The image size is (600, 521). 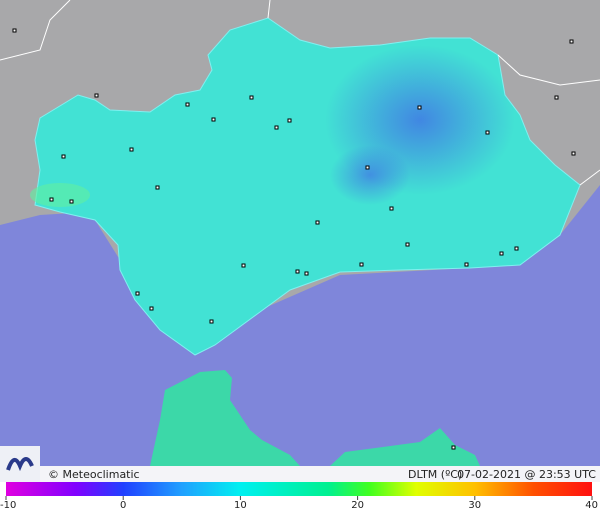 I want to click on credit: © Meteoclimatic, so click(x=94, y=474).